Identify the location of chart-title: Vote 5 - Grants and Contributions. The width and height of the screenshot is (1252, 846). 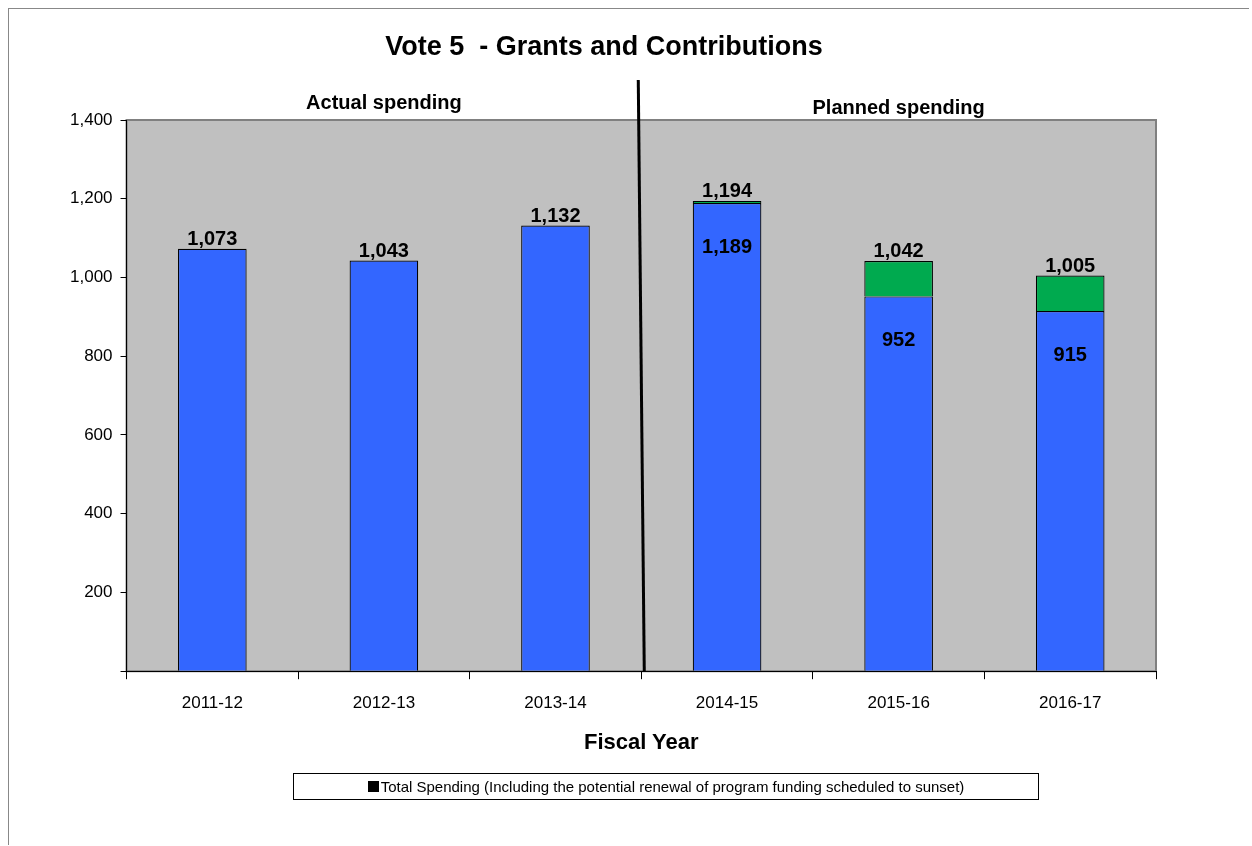
(604, 46).